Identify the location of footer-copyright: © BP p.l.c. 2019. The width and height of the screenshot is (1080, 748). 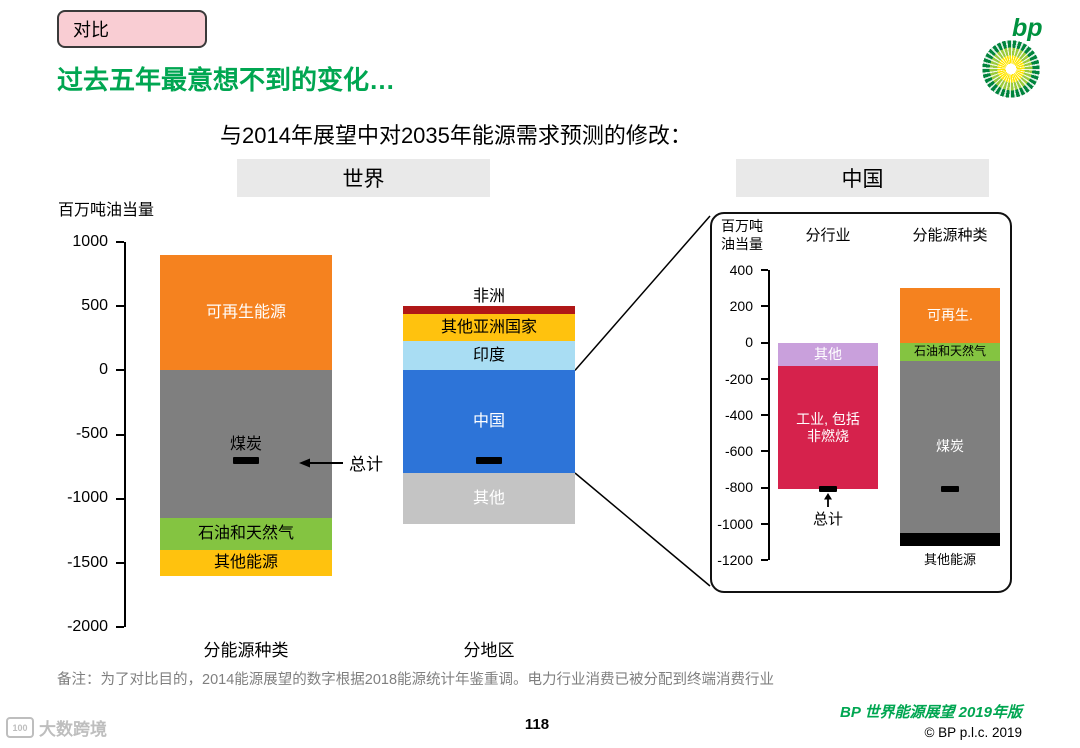
(973, 732).